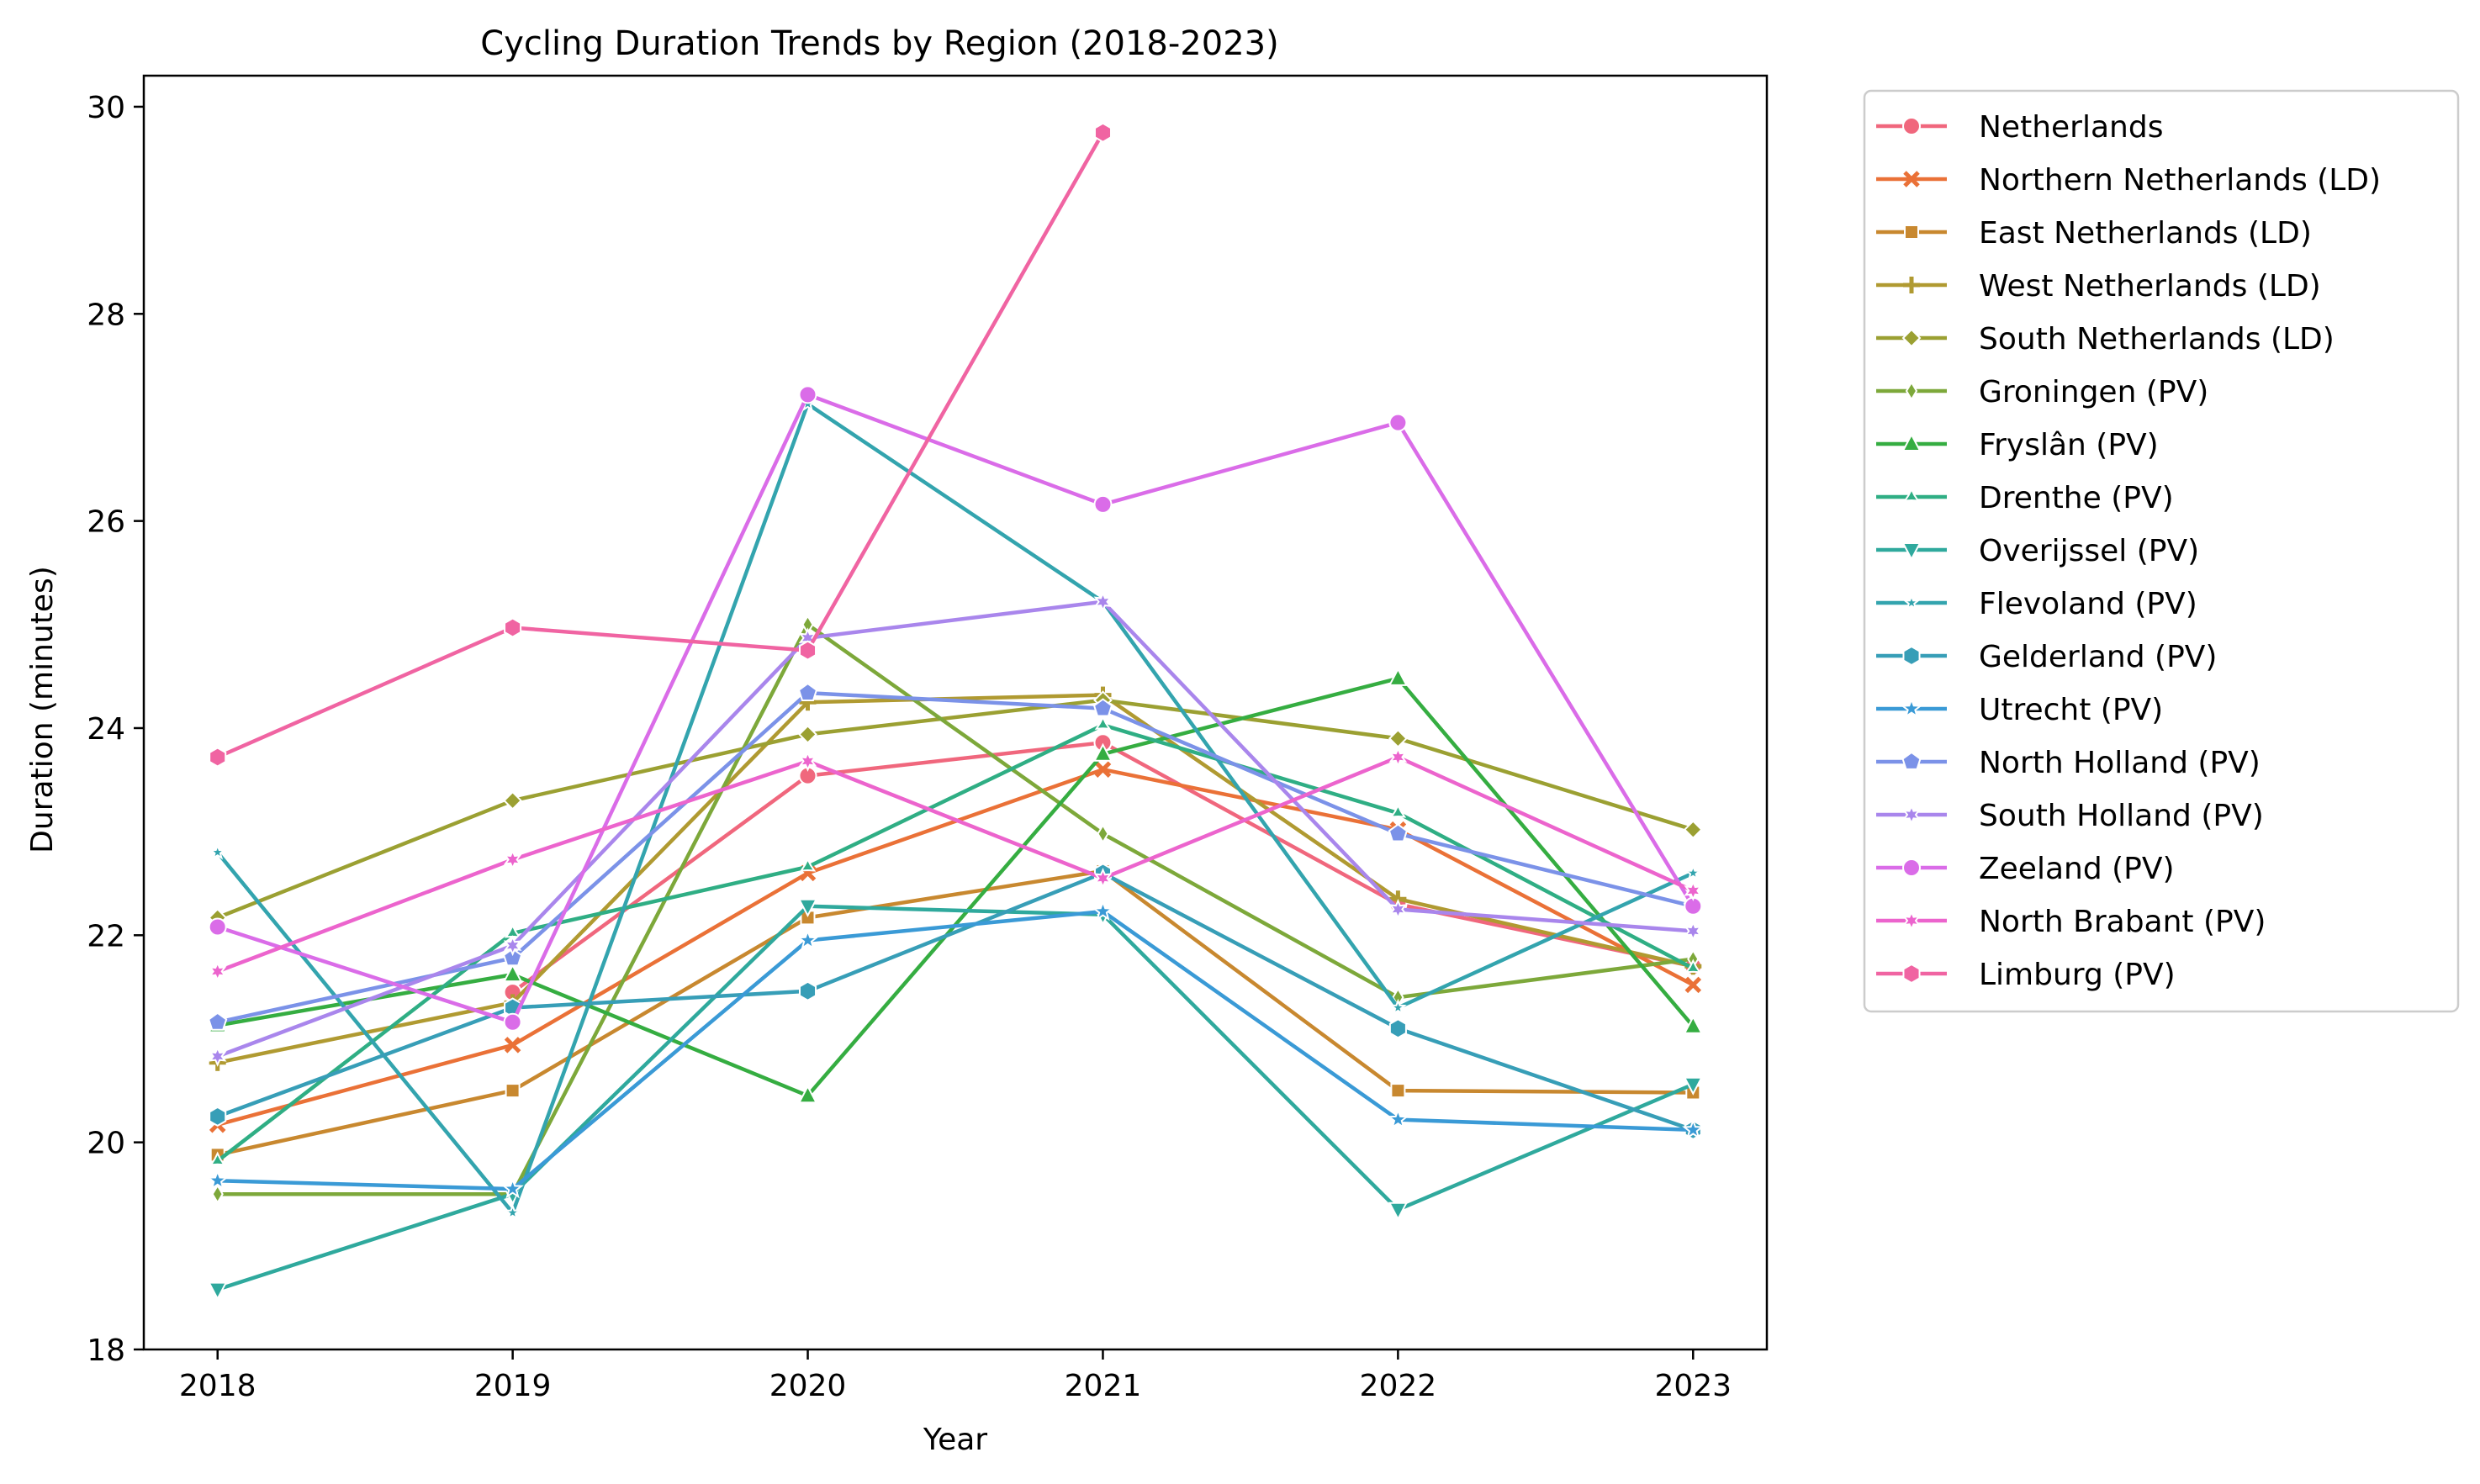  What do you see at coordinates (2071, 922) in the screenshot?
I see `legend-entry: North Brabant (PV)` at bounding box center [2071, 922].